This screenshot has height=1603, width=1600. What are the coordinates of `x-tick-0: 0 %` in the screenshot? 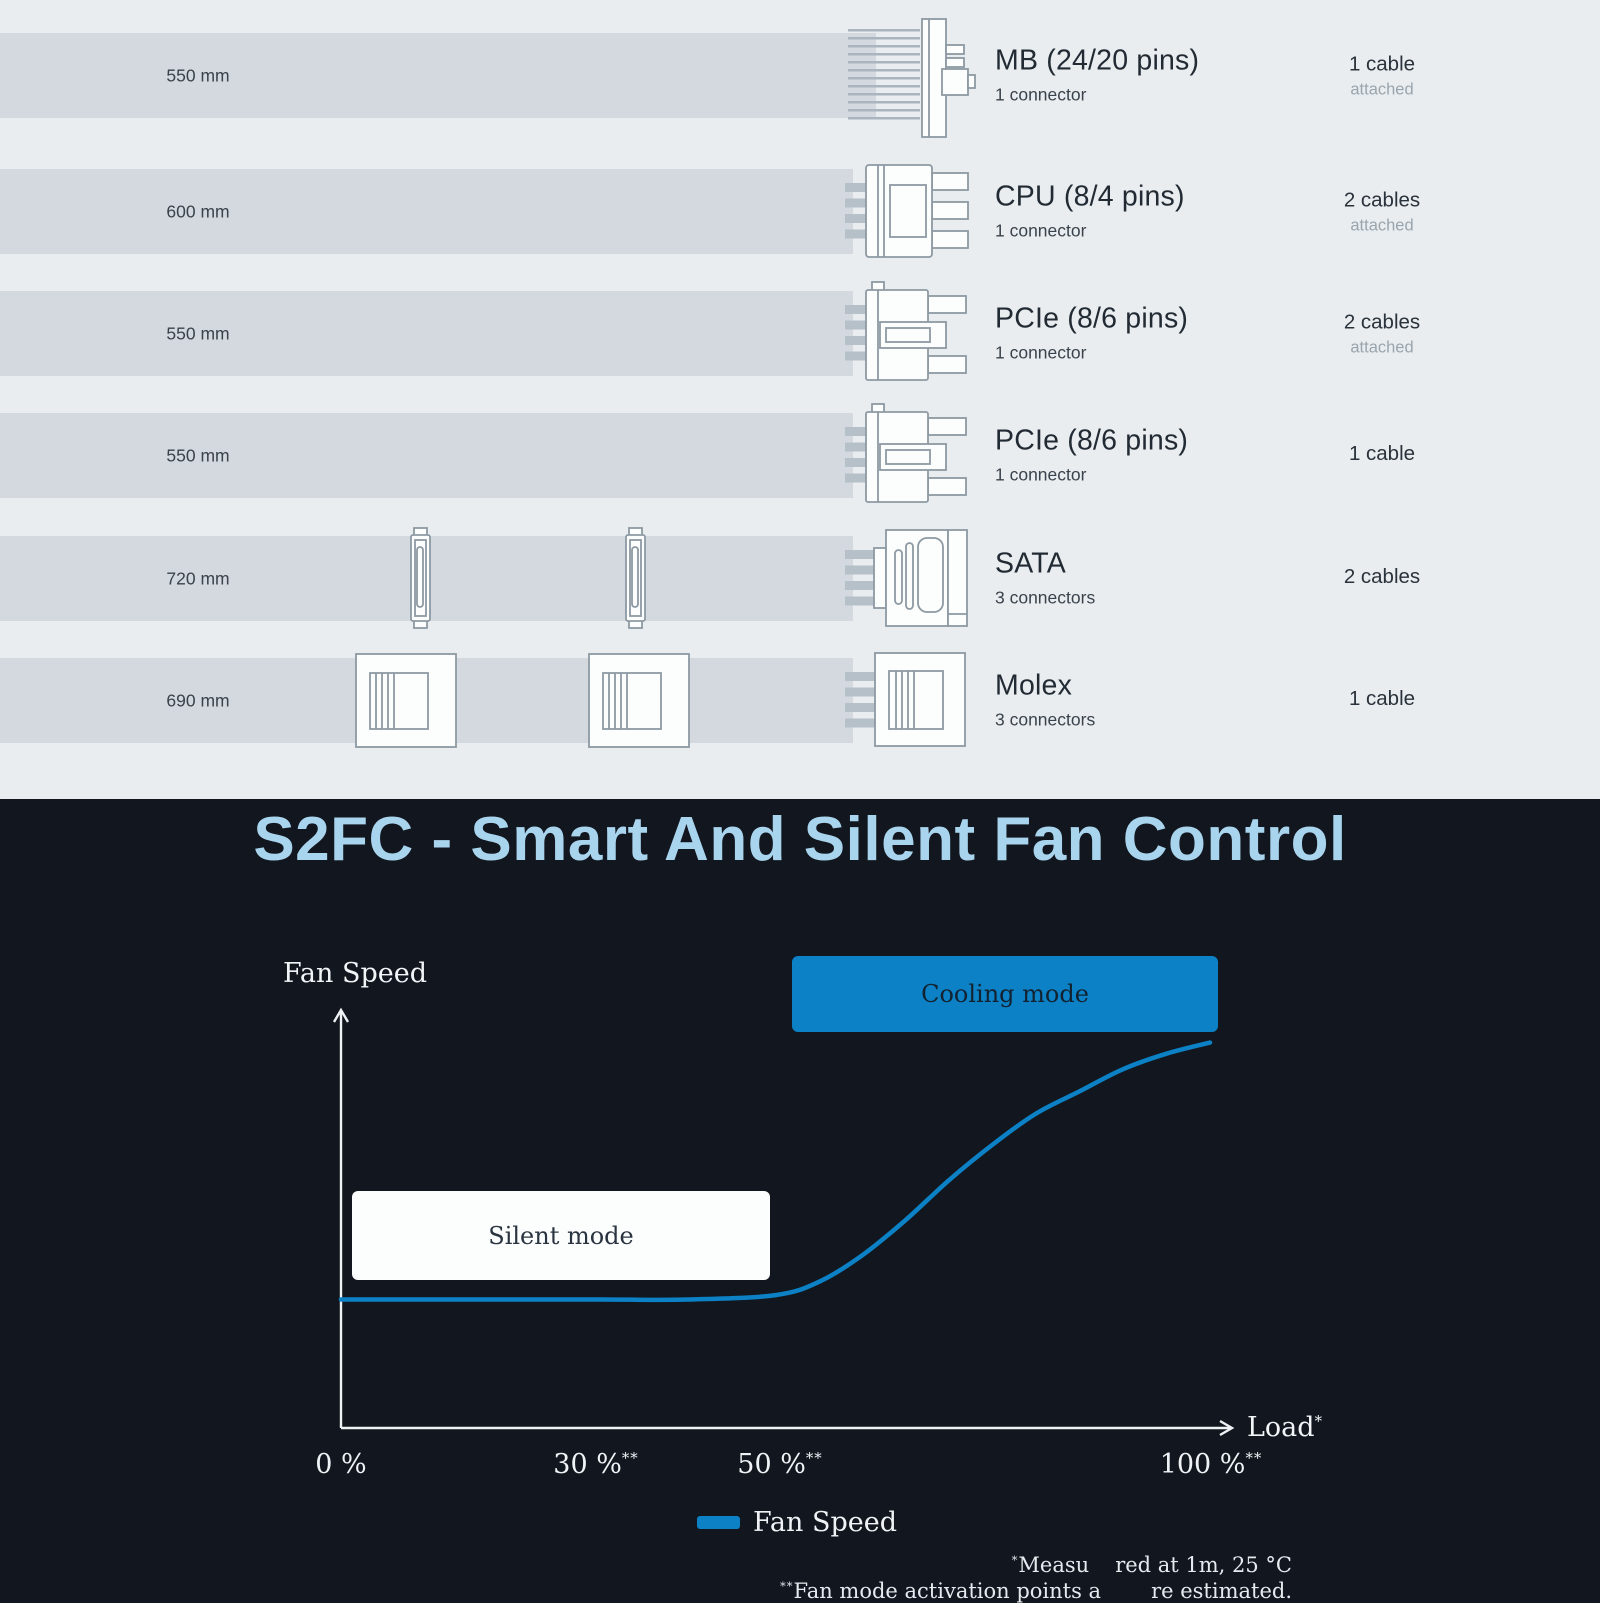 It's located at (341, 1464).